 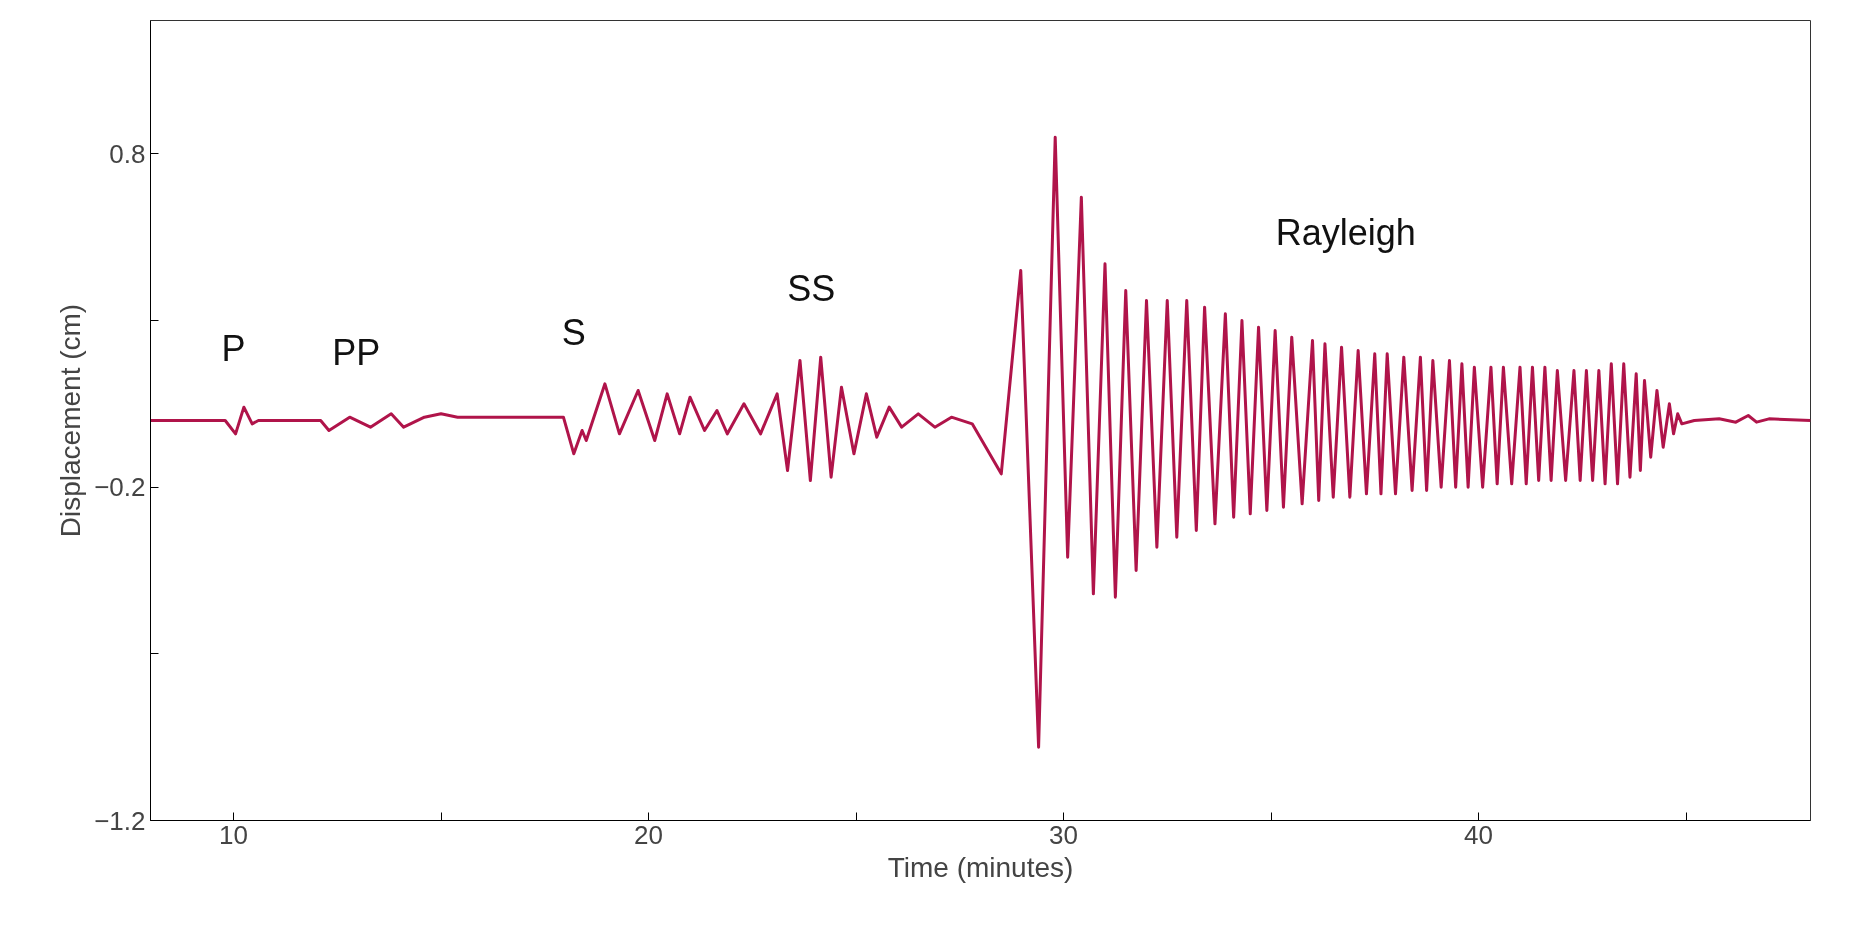 I want to click on y-tick-label: −0.2, so click(x=120, y=487).